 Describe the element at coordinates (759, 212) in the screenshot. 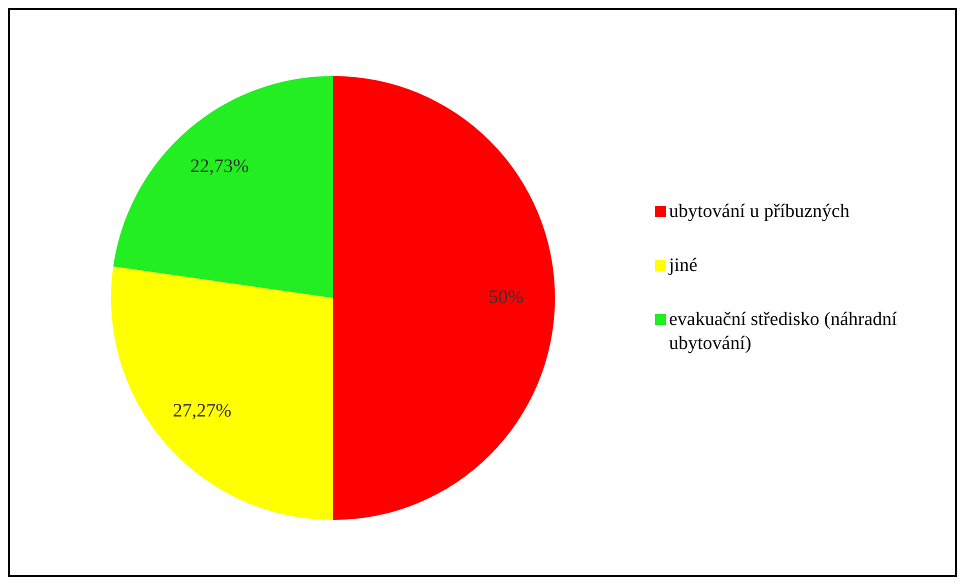

I see `legend-label: ubytování u příbuzných` at that location.